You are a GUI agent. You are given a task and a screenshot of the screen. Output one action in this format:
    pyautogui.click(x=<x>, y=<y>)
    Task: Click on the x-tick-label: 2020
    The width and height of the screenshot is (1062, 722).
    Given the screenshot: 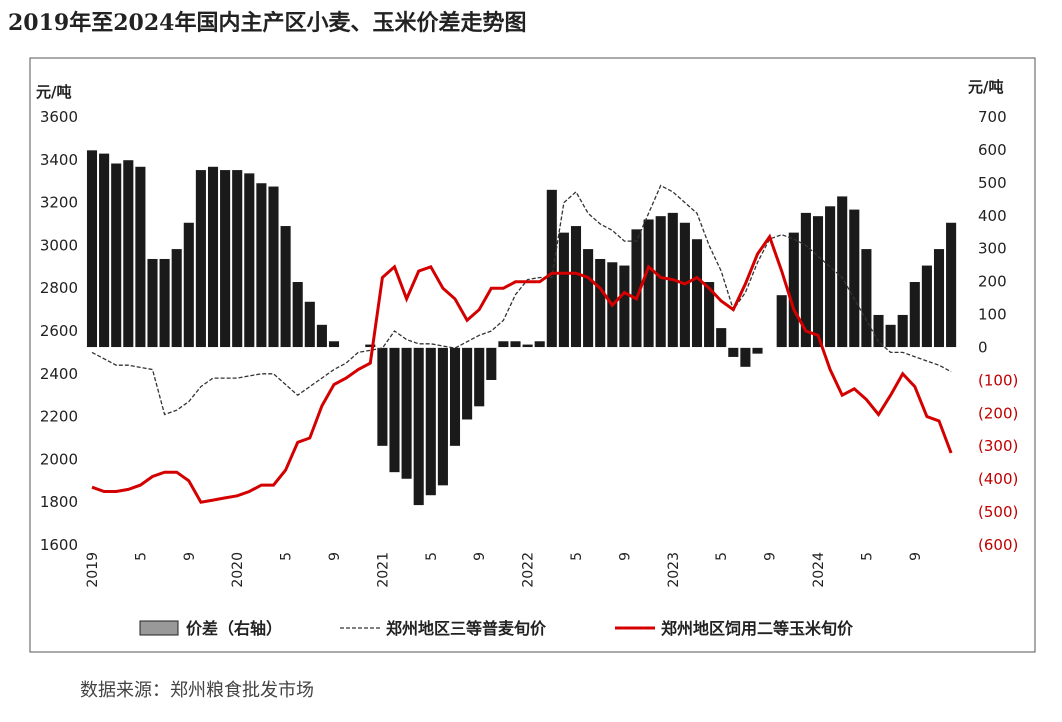 What is the action you would take?
    pyautogui.click(x=238, y=570)
    